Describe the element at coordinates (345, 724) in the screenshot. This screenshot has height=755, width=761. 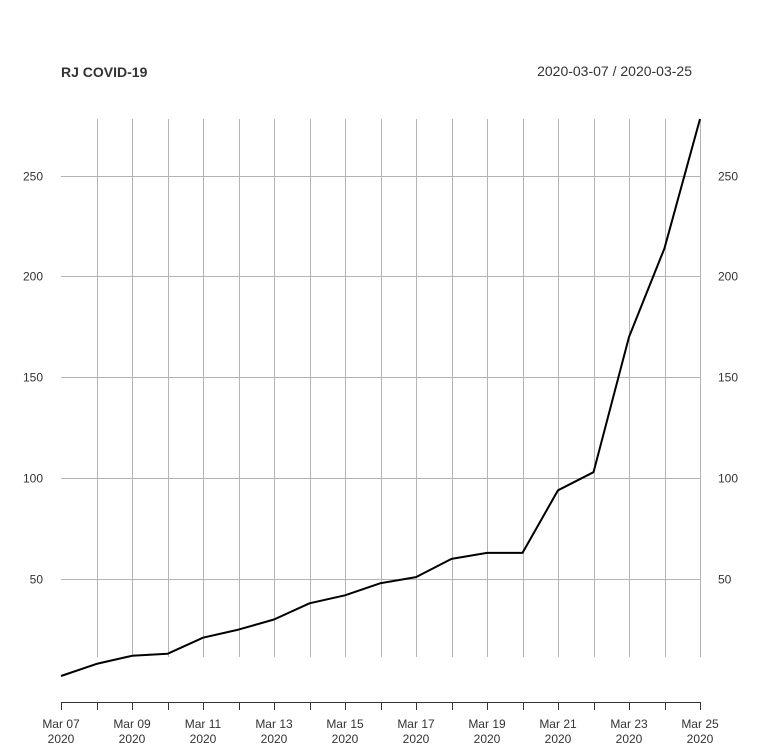
I see `x-tick-label: Mar 15` at that location.